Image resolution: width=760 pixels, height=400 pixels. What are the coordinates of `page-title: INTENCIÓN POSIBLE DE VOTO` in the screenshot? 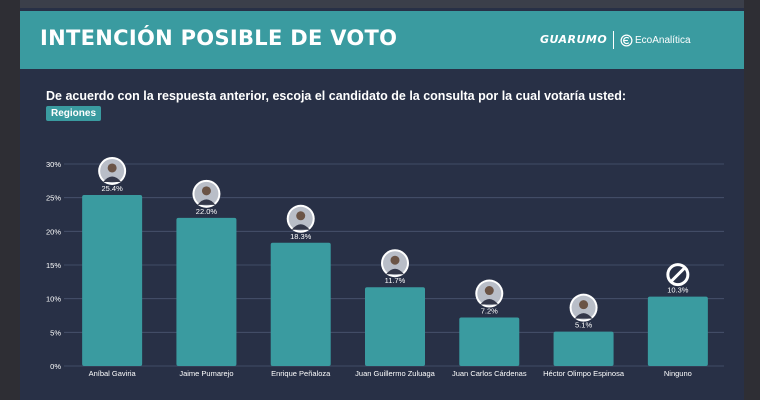 It's located at (219, 38).